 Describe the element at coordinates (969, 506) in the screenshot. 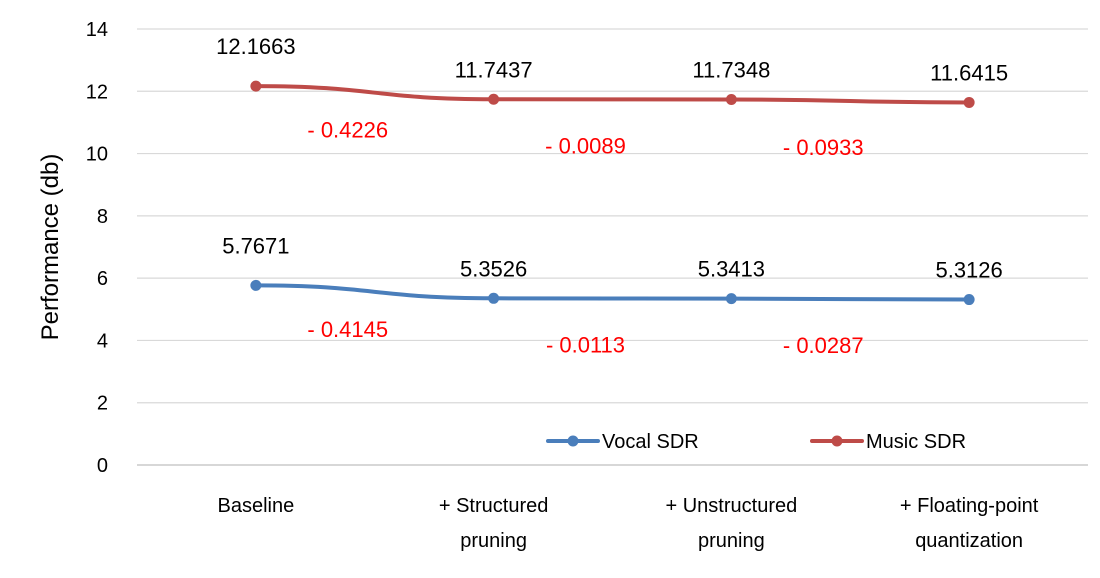

I see `x-tick-label: + Floating-point` at that location.